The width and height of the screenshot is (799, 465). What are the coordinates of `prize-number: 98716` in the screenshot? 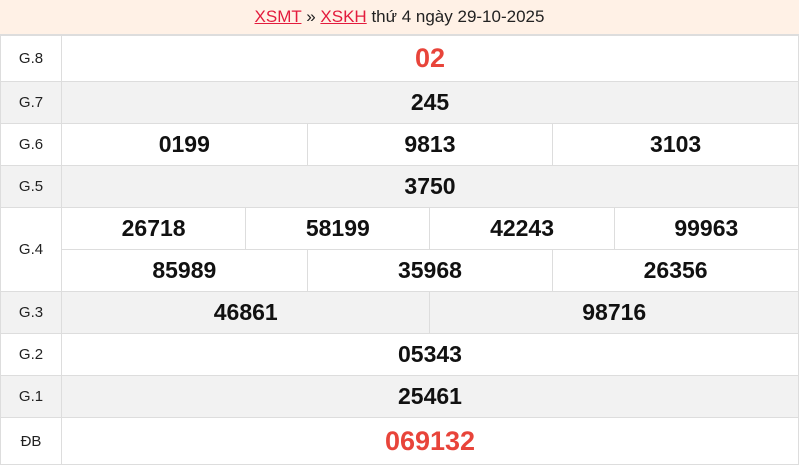 It's located at (614, 312).